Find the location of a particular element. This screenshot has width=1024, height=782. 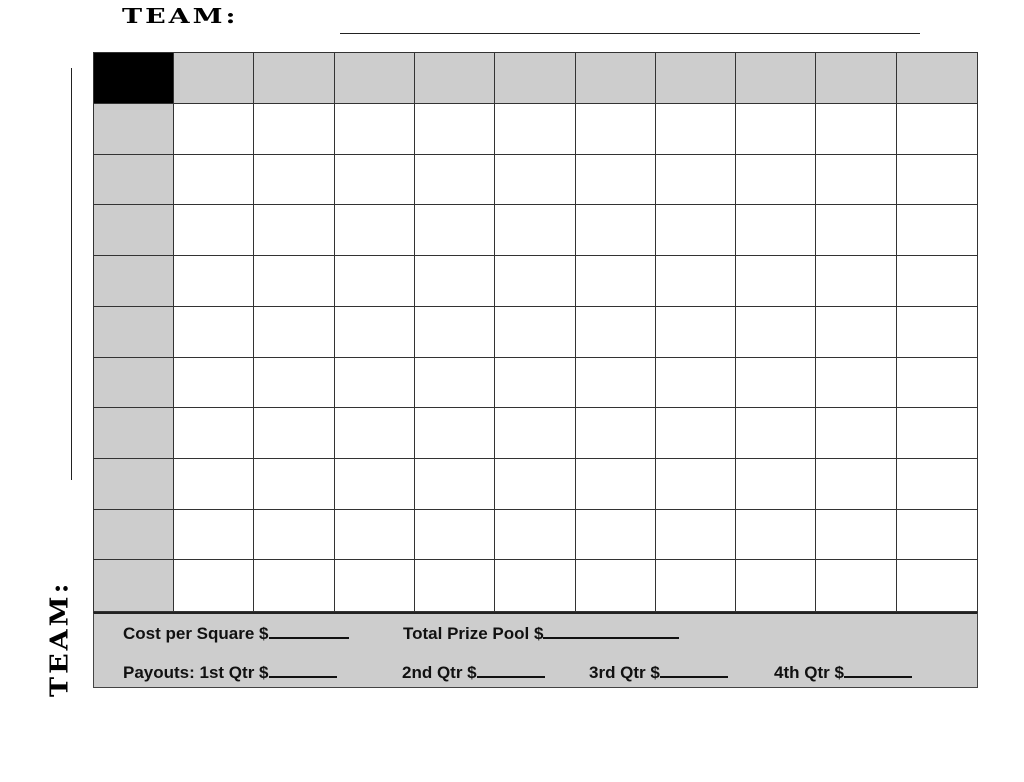

side-team-name-line is located at coordinates (71, 274).